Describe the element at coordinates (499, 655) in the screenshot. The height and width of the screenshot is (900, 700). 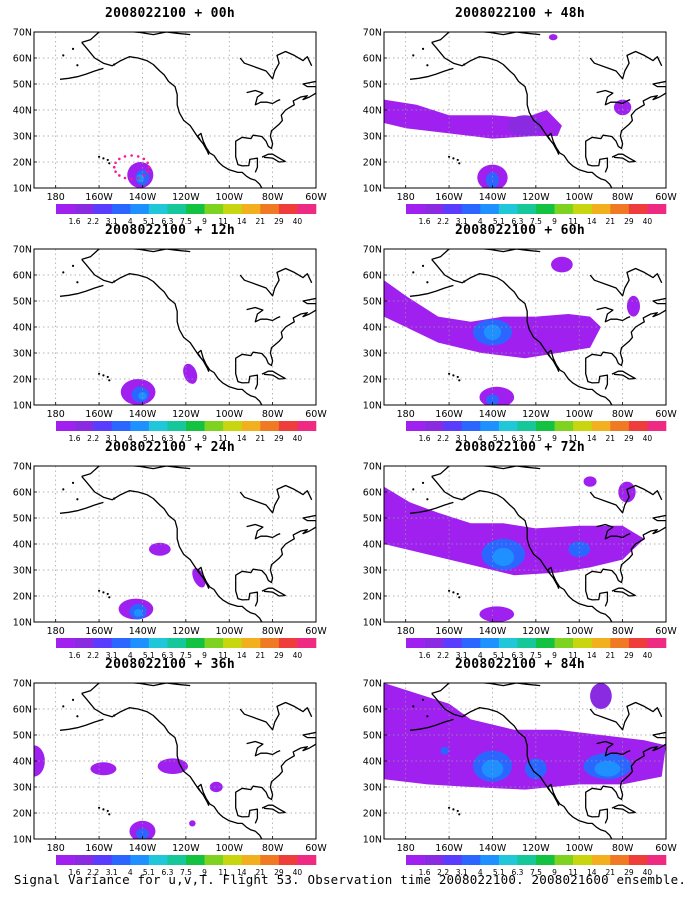
I see `colorbar-label: 5.1` at that location.